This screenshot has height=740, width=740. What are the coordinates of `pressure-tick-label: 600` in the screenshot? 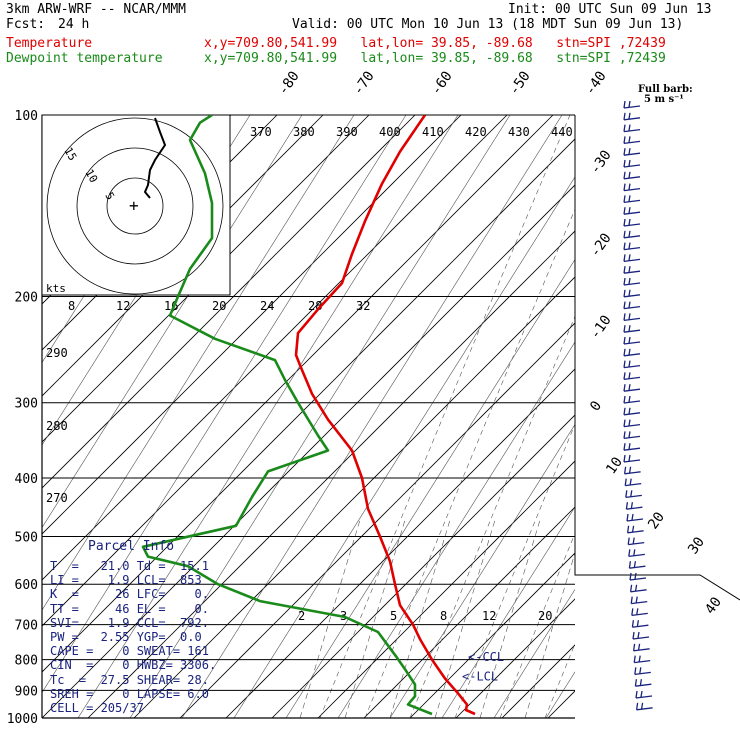 It's located at (26, 585).